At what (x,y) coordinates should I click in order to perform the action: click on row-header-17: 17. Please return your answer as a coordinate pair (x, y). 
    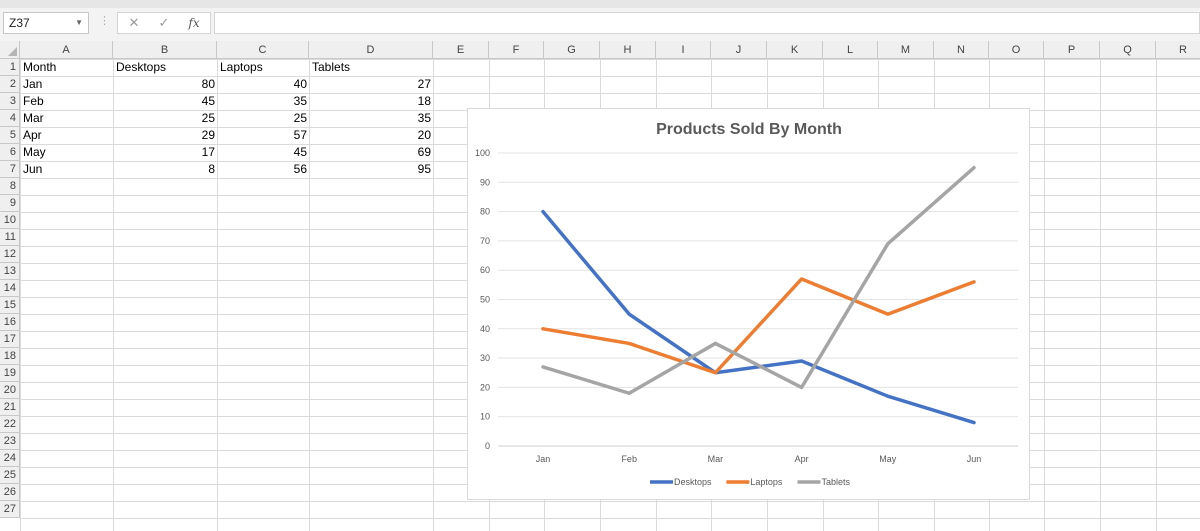
    Looking at the image, I should click on (10, 339).